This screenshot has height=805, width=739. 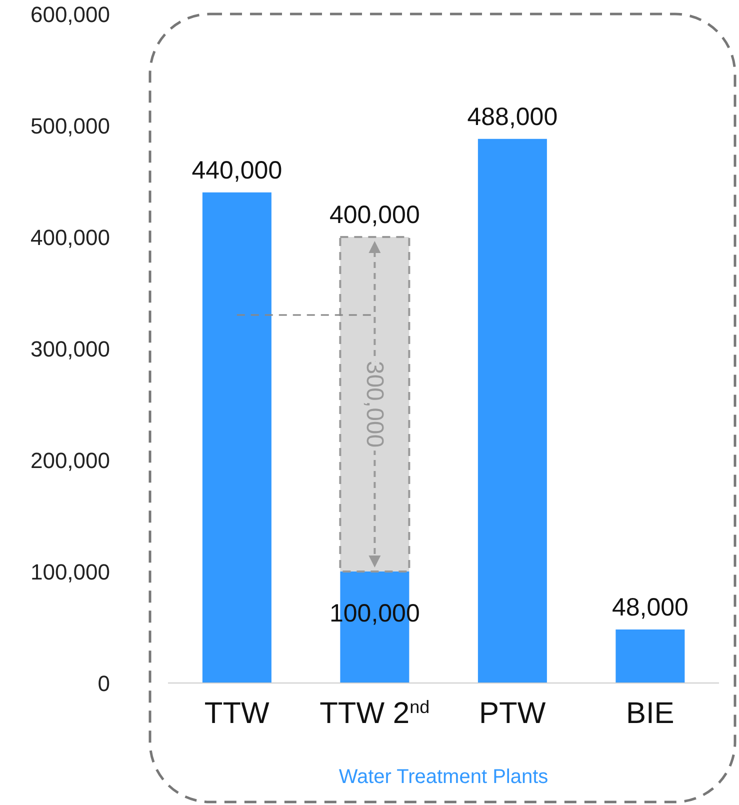 I want to click on data-label: 48,000, so click(x=650, y=607).